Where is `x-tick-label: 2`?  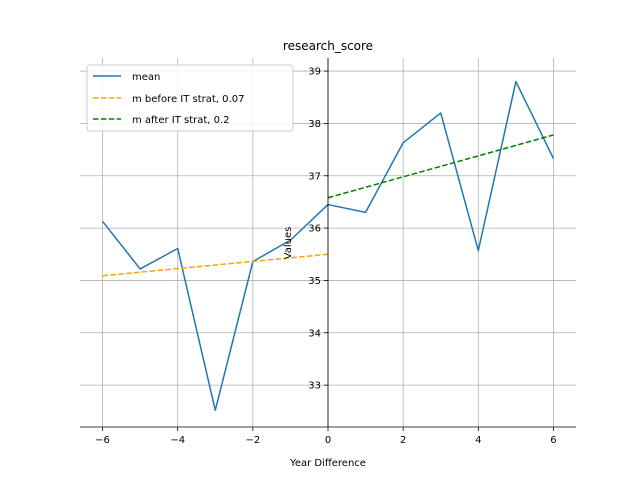
x-tick-label: 2 is located at coordinates (403, 440).